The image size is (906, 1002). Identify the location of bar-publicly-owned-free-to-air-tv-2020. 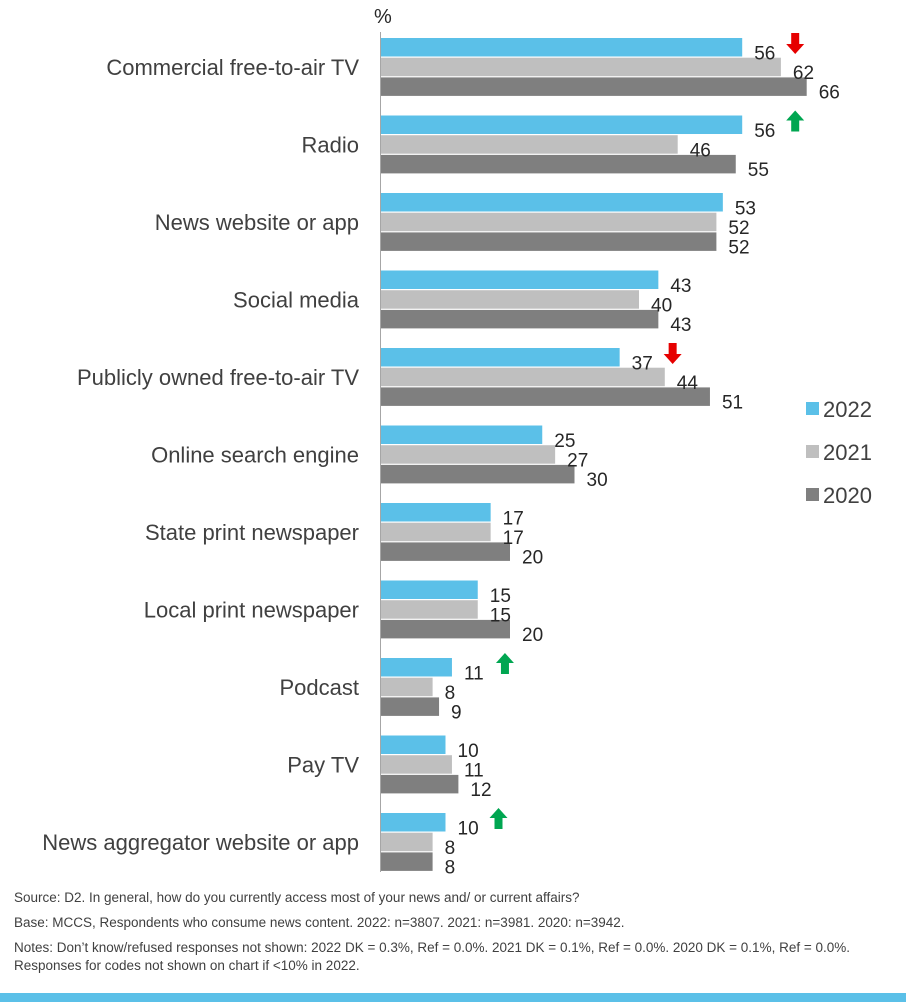
(545, 396).